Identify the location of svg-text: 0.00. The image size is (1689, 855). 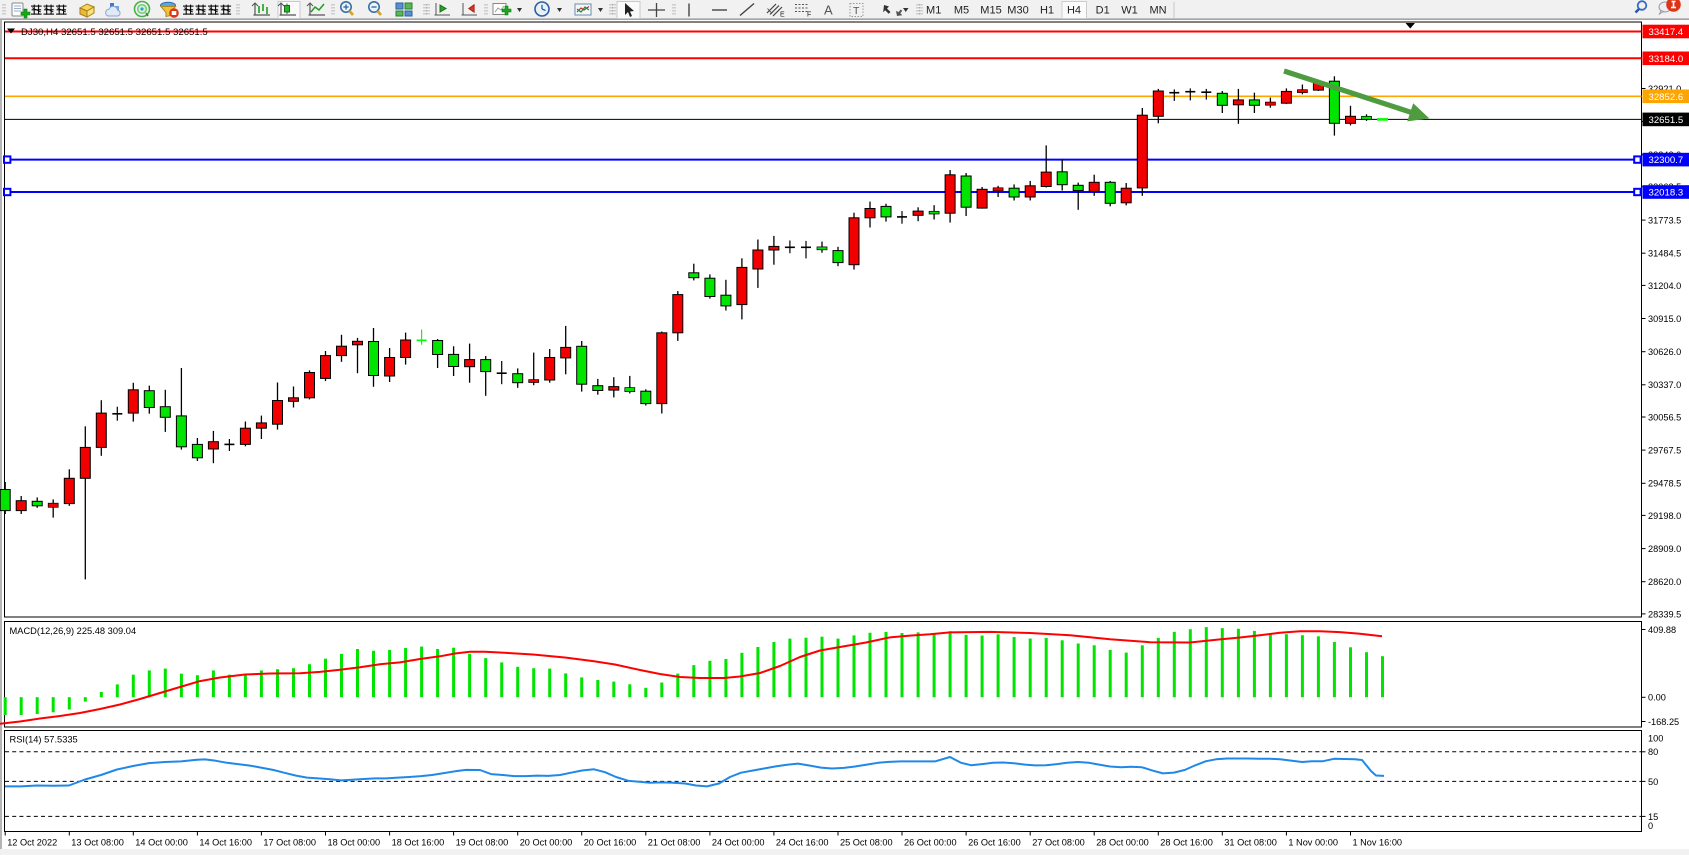
(1657, 698).